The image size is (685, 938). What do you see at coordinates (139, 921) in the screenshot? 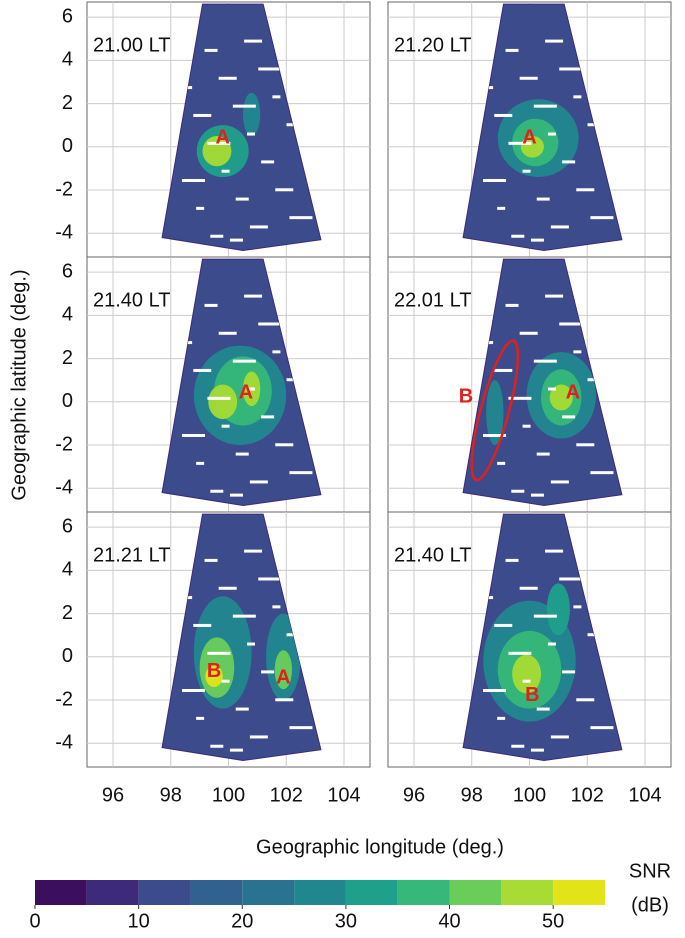
I see `colorbar-tick-label: 10` at bounding box center [139, 921].